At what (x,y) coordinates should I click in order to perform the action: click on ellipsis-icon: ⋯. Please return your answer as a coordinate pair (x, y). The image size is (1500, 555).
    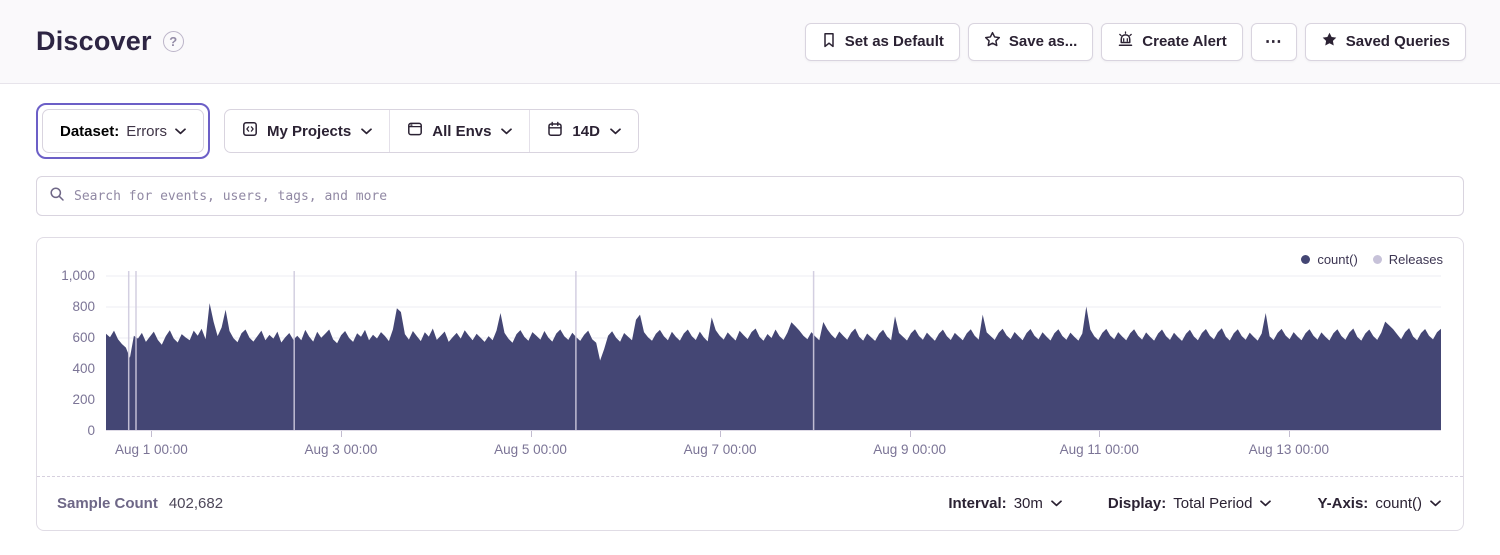
    Looking at the image, I should click on (1273, 41).